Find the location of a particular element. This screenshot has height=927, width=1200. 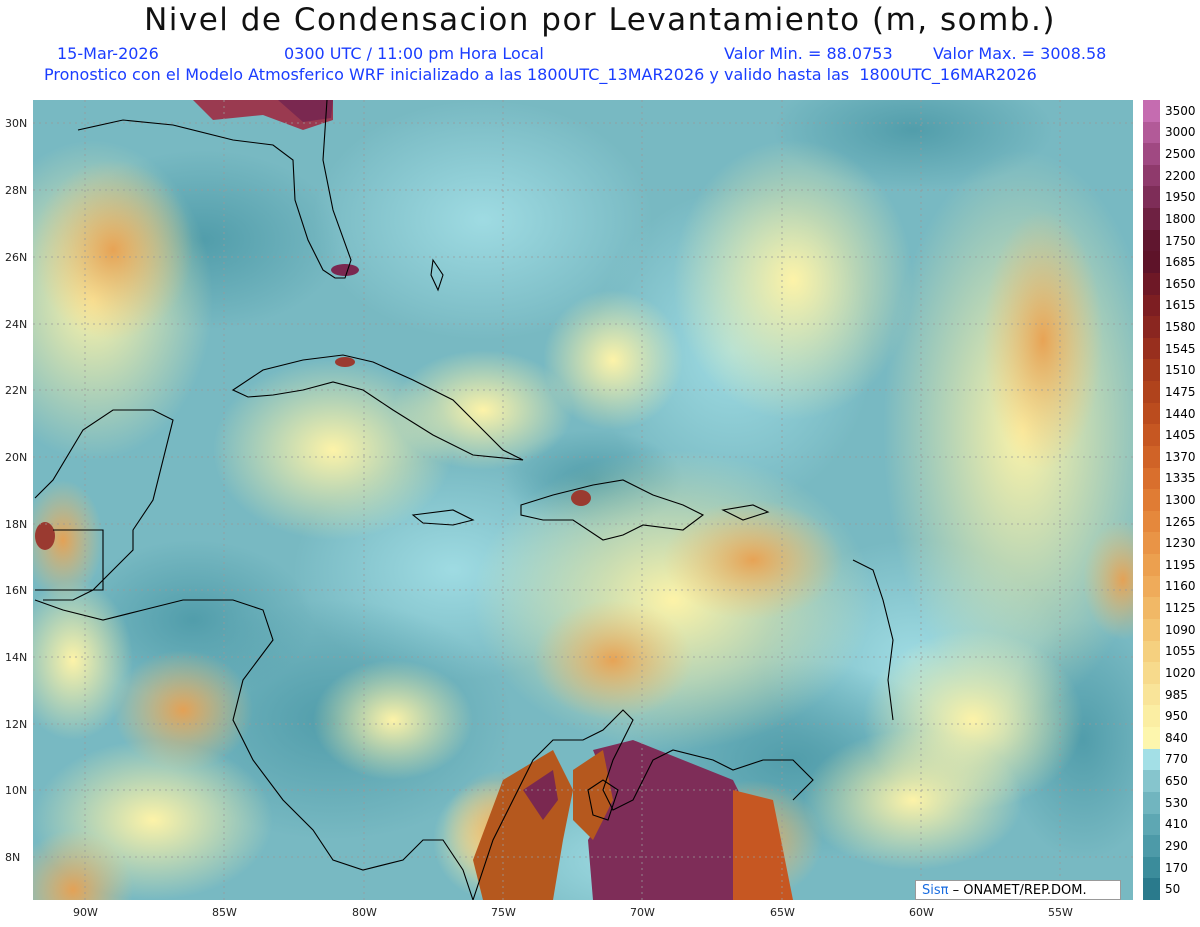

legend-label: 3000 is located at coordinates (1180, 132).